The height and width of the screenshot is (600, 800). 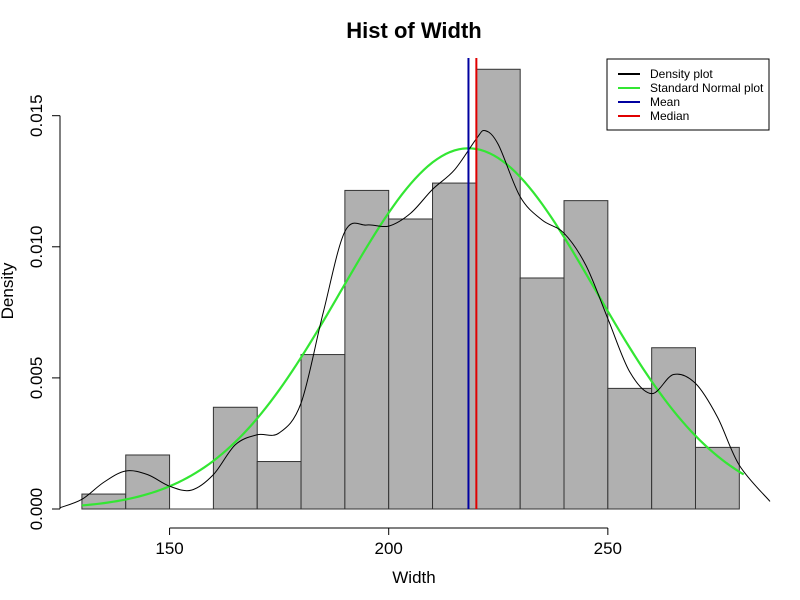 What do you see at coordinates (36, 378) in the screenshot?
I see `y-tick-label: 0.005` at bounding box center [36, 378].